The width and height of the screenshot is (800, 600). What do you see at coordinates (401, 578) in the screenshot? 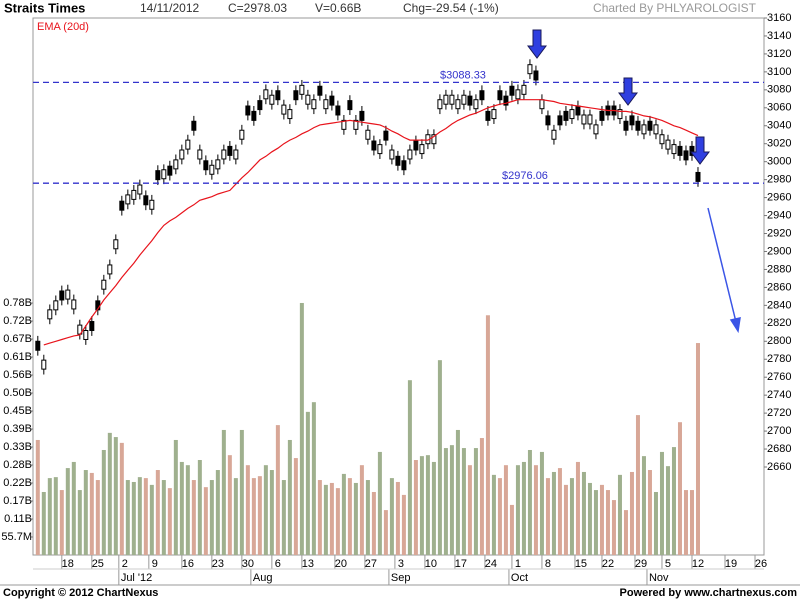
I see `month-label: Sep` at bounding box center [401, 578].